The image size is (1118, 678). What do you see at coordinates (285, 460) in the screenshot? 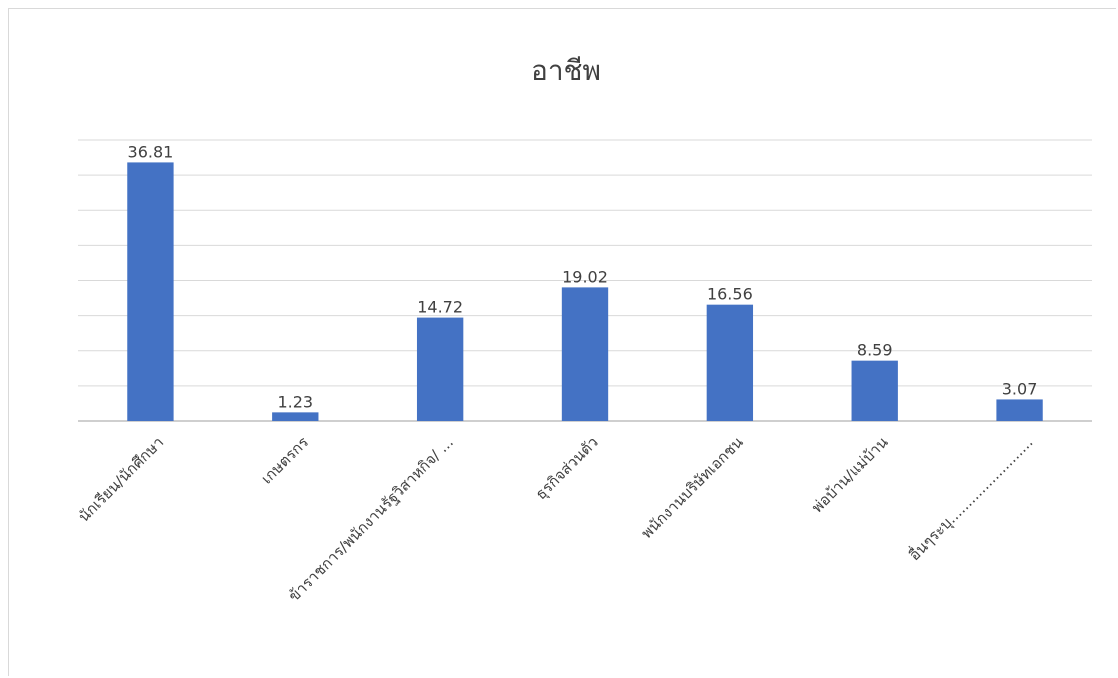
I see `category-label: เกษตรกร` at bounding box center [285, 460].